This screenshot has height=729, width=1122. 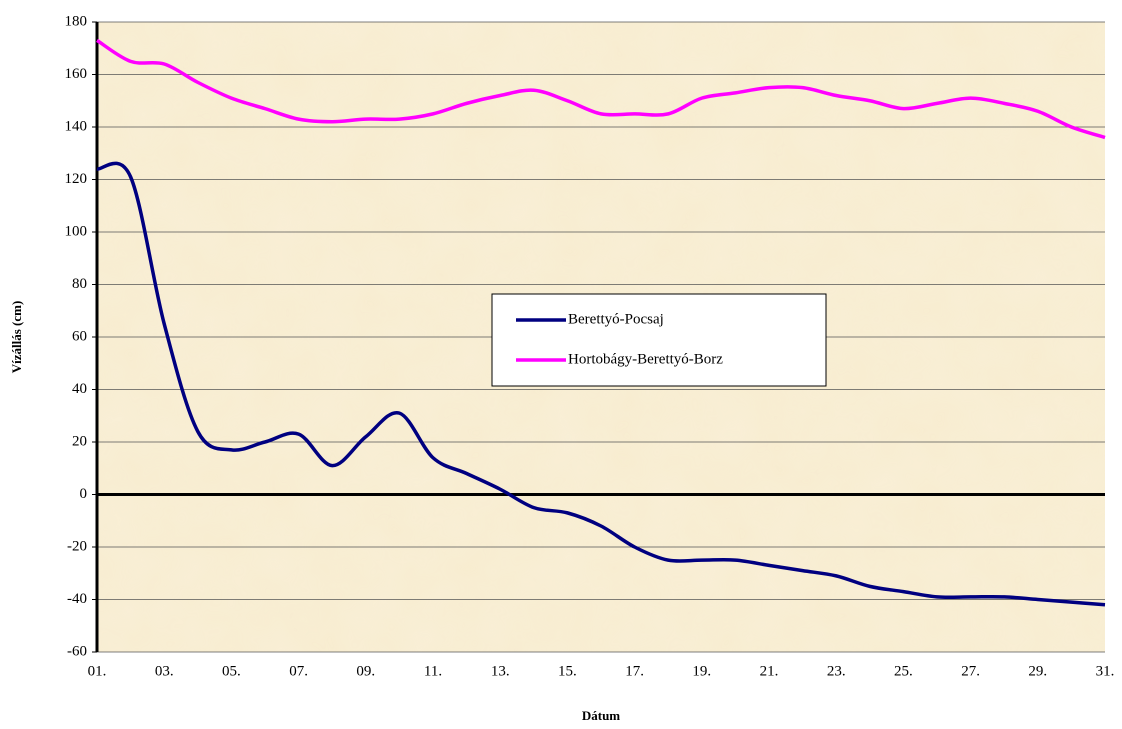 What do you see at coordinates (76, 21) in the screenshot?
I see `y-tick-label: 180` at bounding box center [76, 21].